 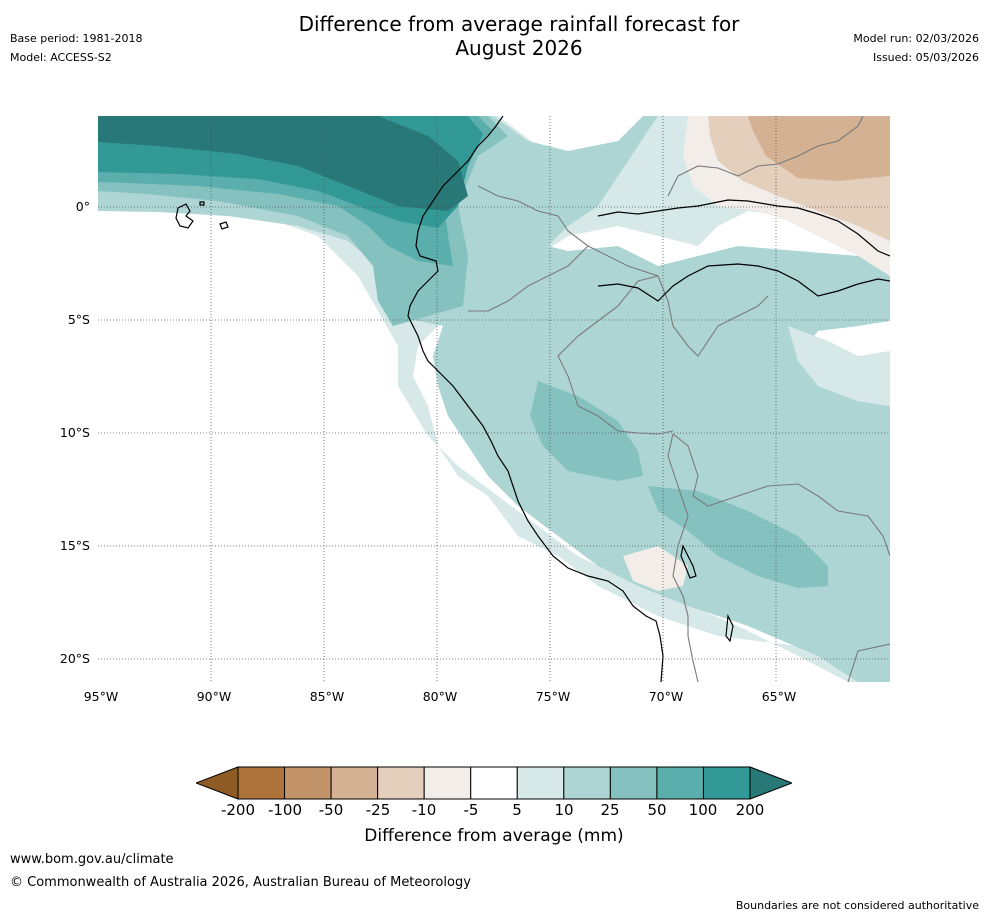 I want to click on band-25-50-peru, so click(x=586, y=431).